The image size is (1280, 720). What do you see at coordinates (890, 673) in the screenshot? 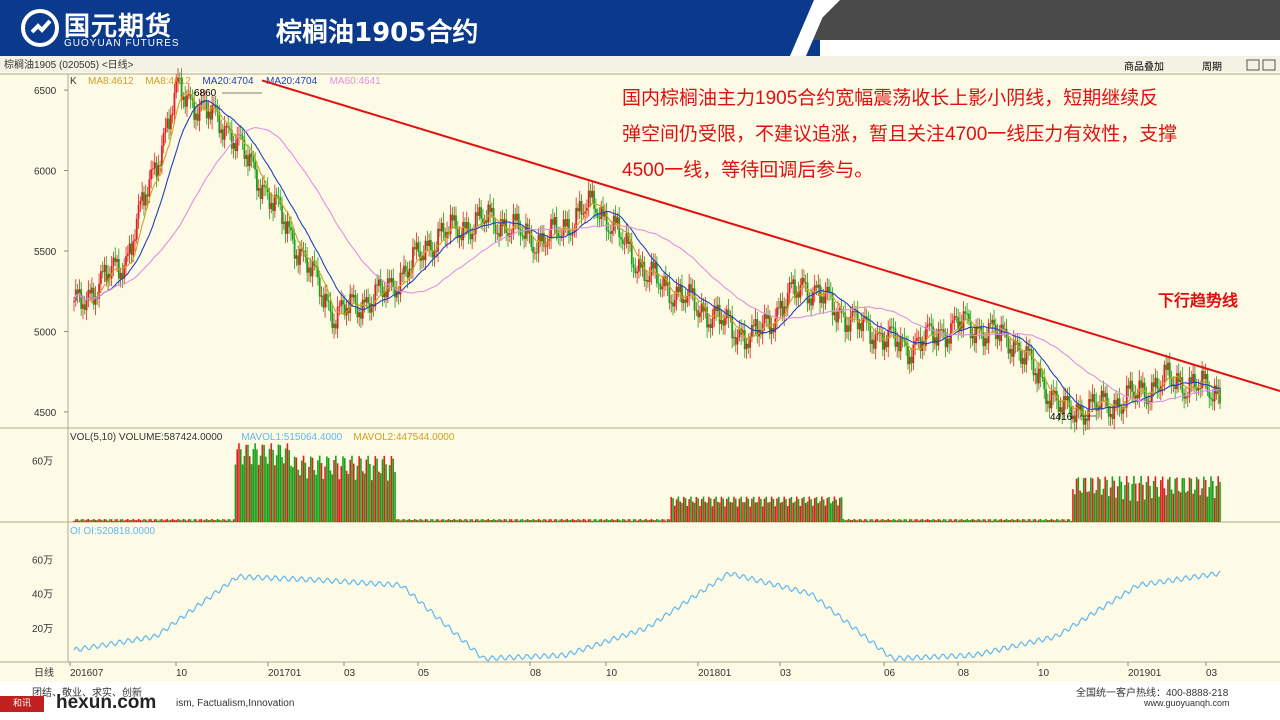
I see `xaxis-tick: 06` at bounding box center [890, 673].